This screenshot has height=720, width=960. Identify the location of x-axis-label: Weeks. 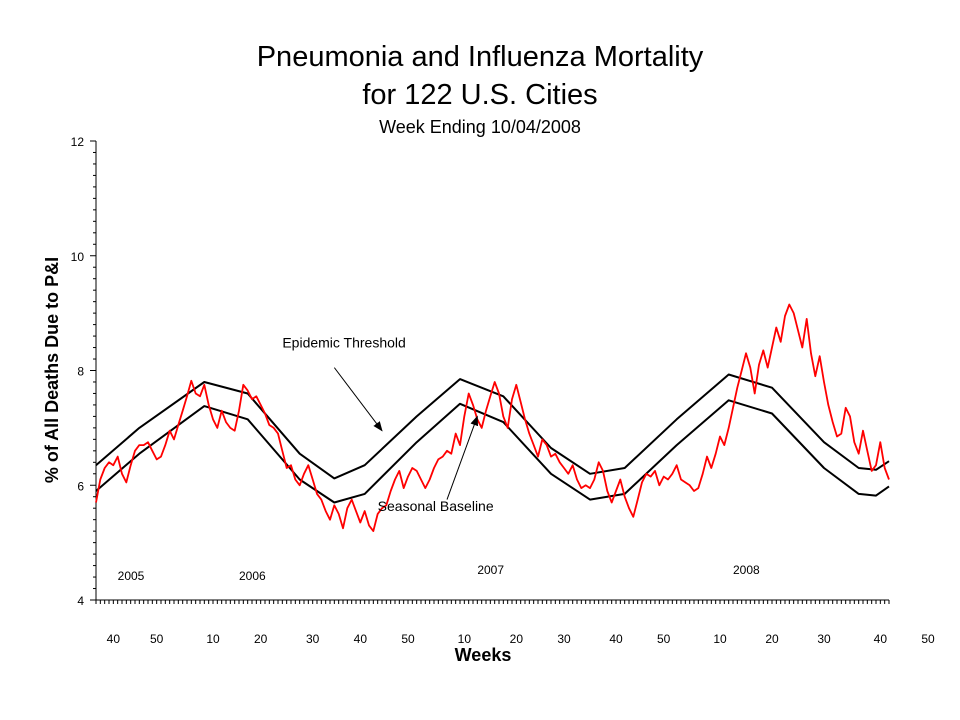
(483, 655).